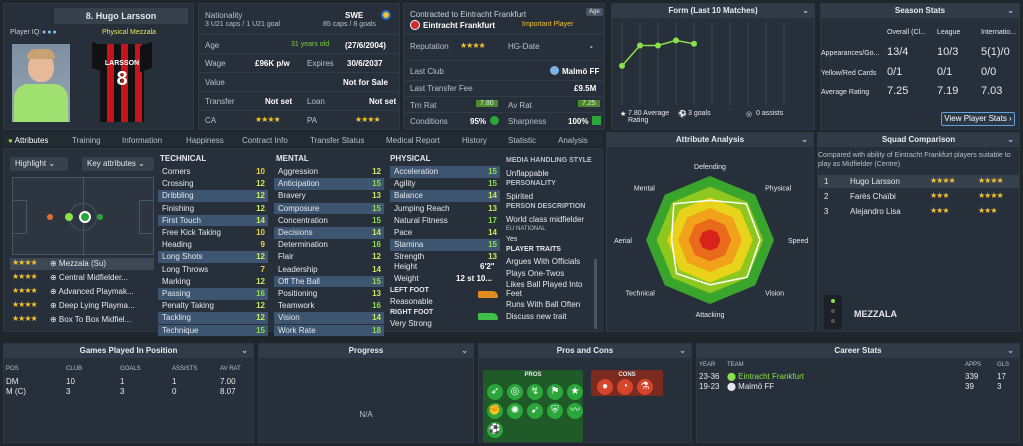  What do you see at coordinates (445, 245) in the screenshot?
I see `attribute-row: Stamina 15` at bounding box center [445, 245].